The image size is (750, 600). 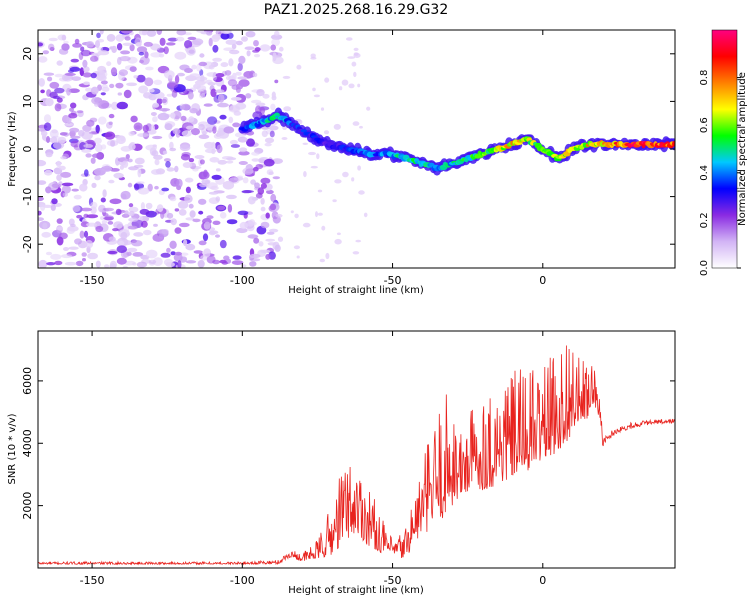 What do you see at coordinates (27, 244) in the screenshot?
I see `y-tick-label: -20` at bounding box center [27, 244].